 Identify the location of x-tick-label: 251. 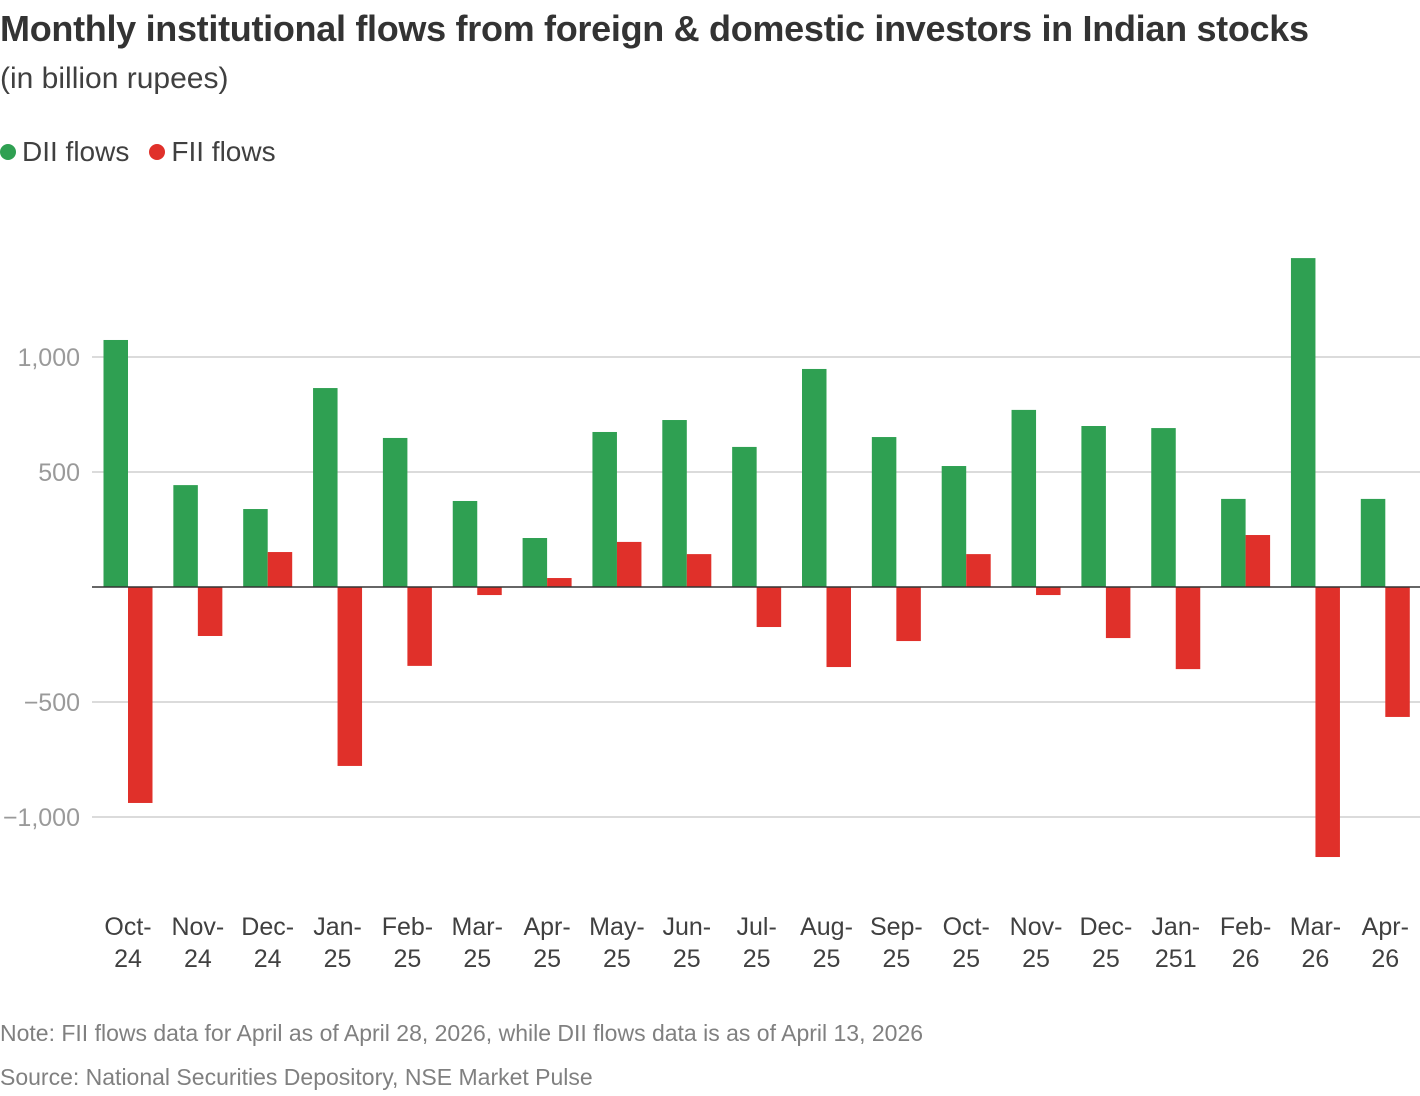
(1176, 959).